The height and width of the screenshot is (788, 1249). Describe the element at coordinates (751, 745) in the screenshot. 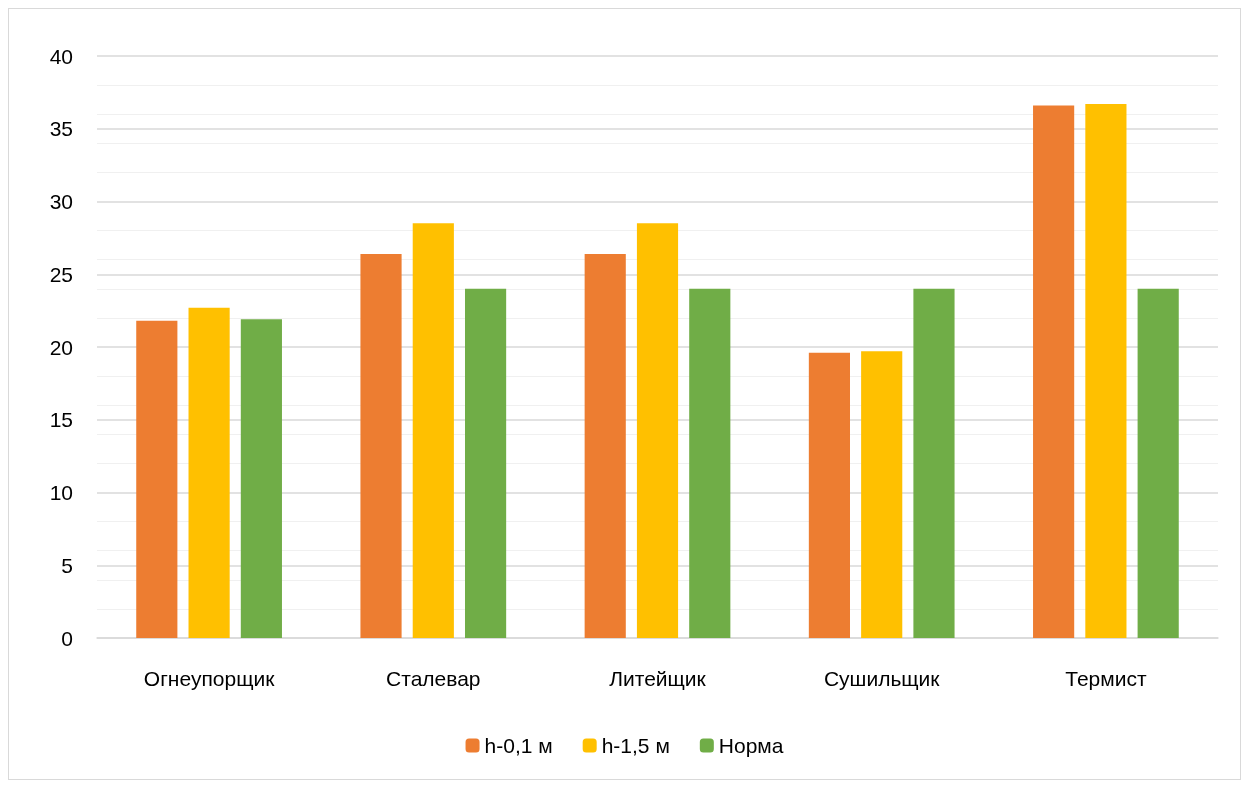

I see `legend-label: Норма` at that location.